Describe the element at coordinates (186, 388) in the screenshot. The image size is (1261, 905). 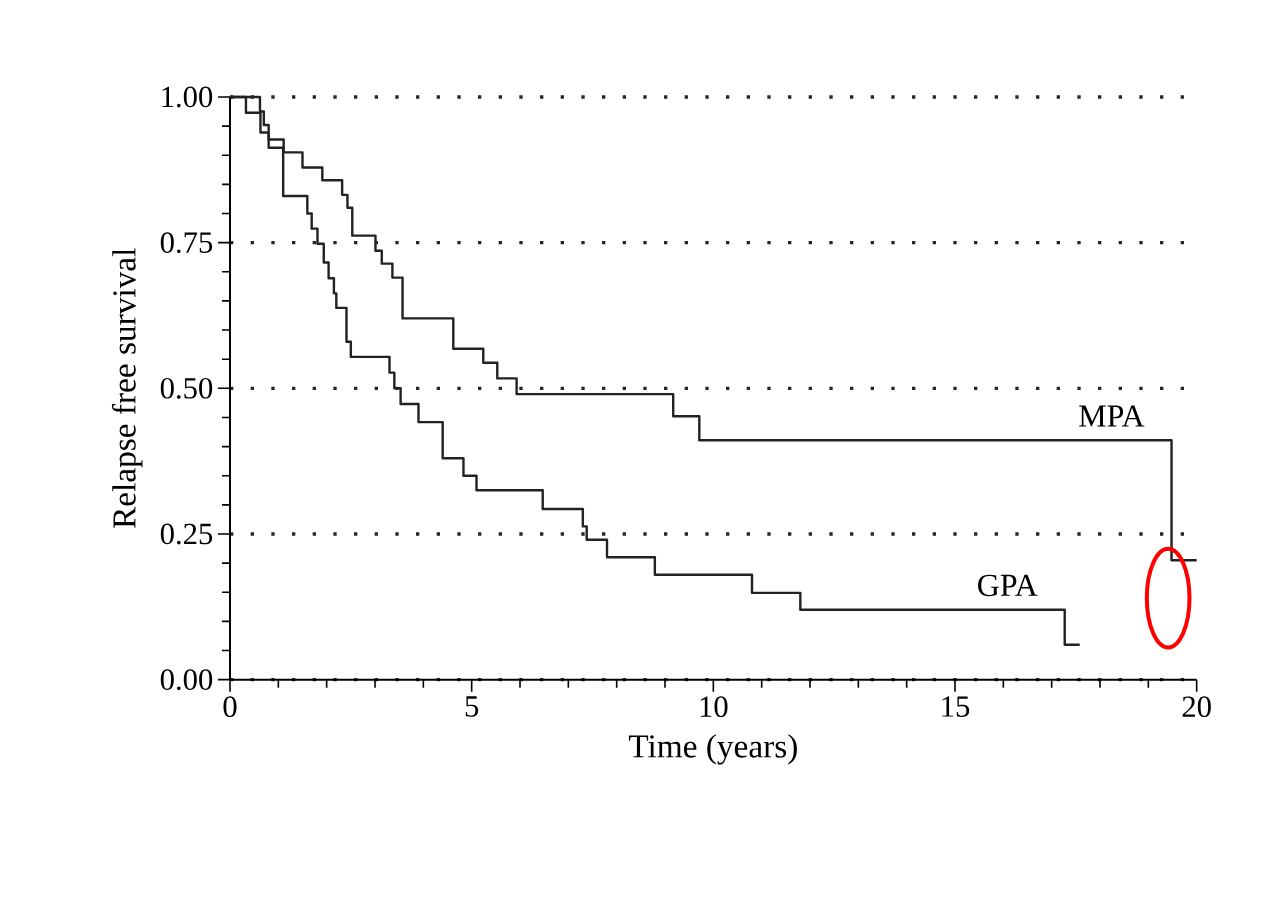
I see `y-tick-label: 0.50` at that location.